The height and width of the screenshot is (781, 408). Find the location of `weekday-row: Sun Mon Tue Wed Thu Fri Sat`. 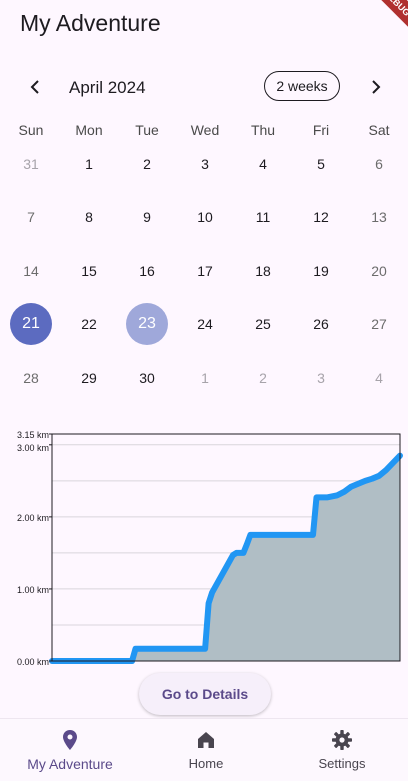

weekday-row: Sun Mon Tue Wed Thu Fri Sat is located at coordinates (204, 131).